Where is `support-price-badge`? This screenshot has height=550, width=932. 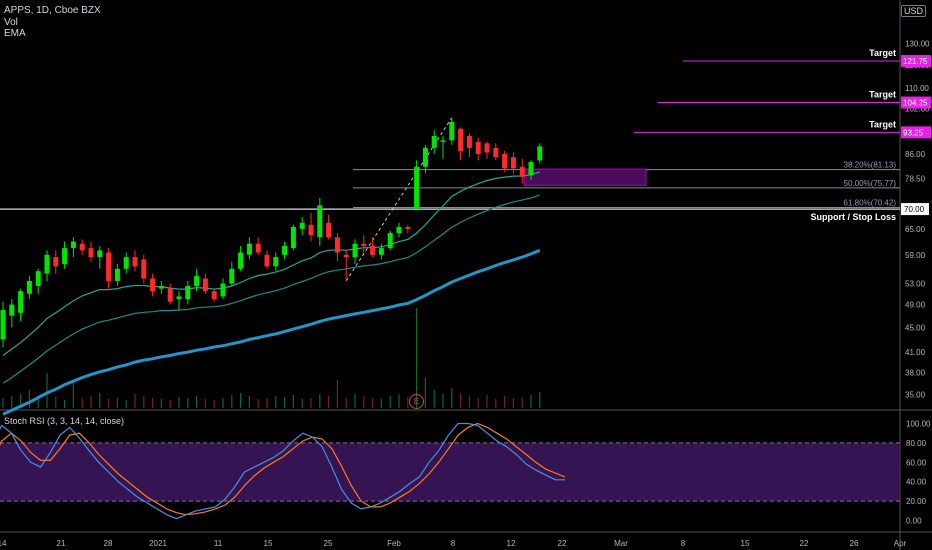
support-price-badge is located at coordinates (915, 209).